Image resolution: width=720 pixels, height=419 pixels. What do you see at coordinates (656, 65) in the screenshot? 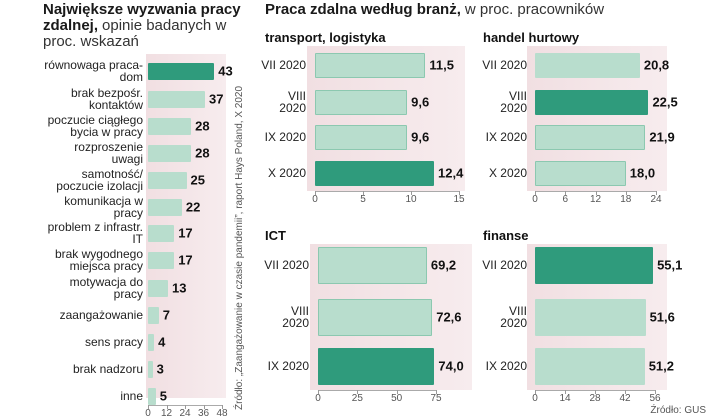
I see `value-label: 20,8` at bounding box center [656, 65].